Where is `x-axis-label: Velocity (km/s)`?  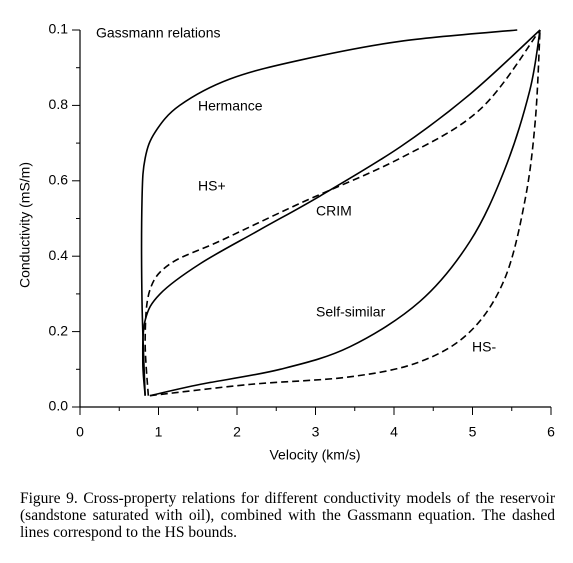 x-axis-label: Velocity (km/s) is located at coordinates (314, 455).